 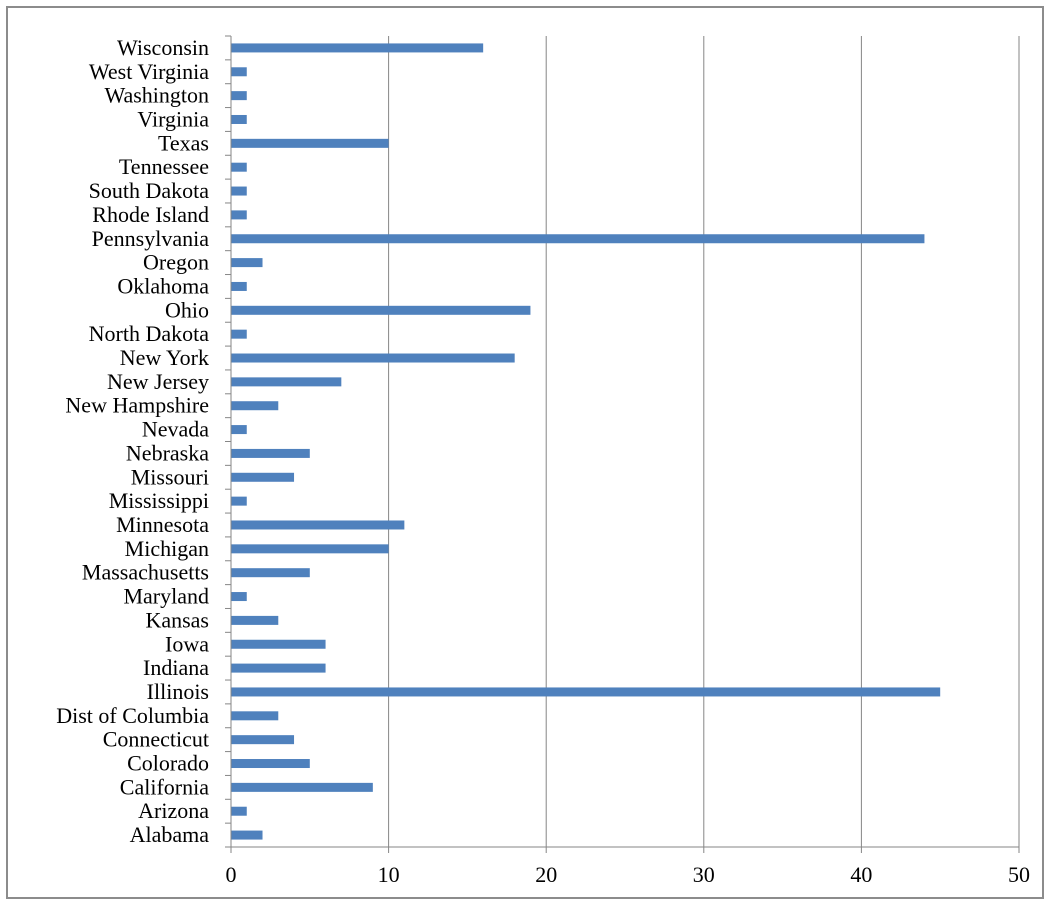 What do you see at coordinates (149, 333) in the screenshot?
I see `category-label: North Dakota` at bounding box center [149, 333].